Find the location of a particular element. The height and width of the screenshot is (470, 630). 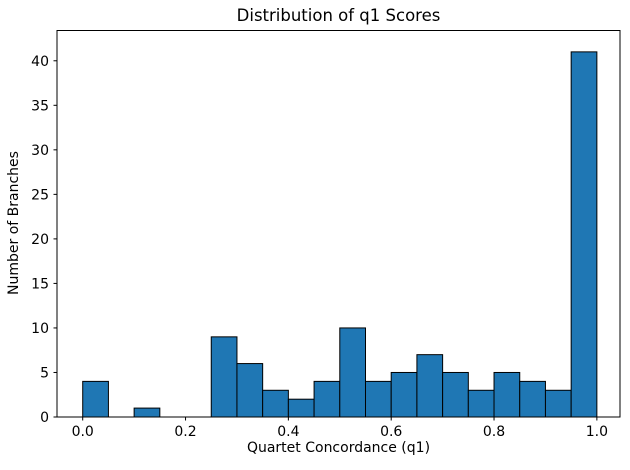

x-tick-label: 0.0 is located at coordinates (83, 432).